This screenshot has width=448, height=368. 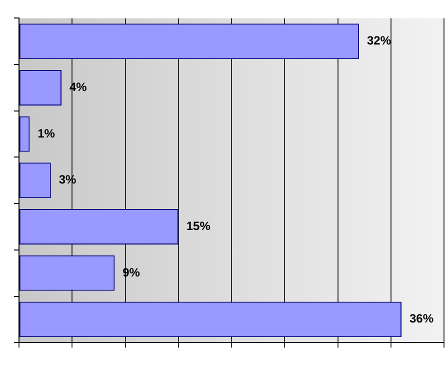 What do you see at coordinates (47, 133) in the screenshot?
I see `data-label: 1%` at bounding box center [47, 133].